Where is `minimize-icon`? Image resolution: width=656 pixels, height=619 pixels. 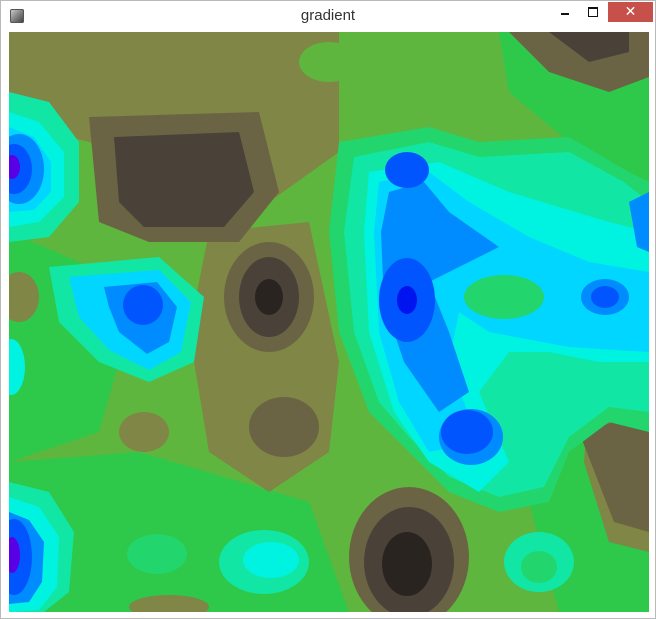
minimize-icon is located at coordinates (565, 14).